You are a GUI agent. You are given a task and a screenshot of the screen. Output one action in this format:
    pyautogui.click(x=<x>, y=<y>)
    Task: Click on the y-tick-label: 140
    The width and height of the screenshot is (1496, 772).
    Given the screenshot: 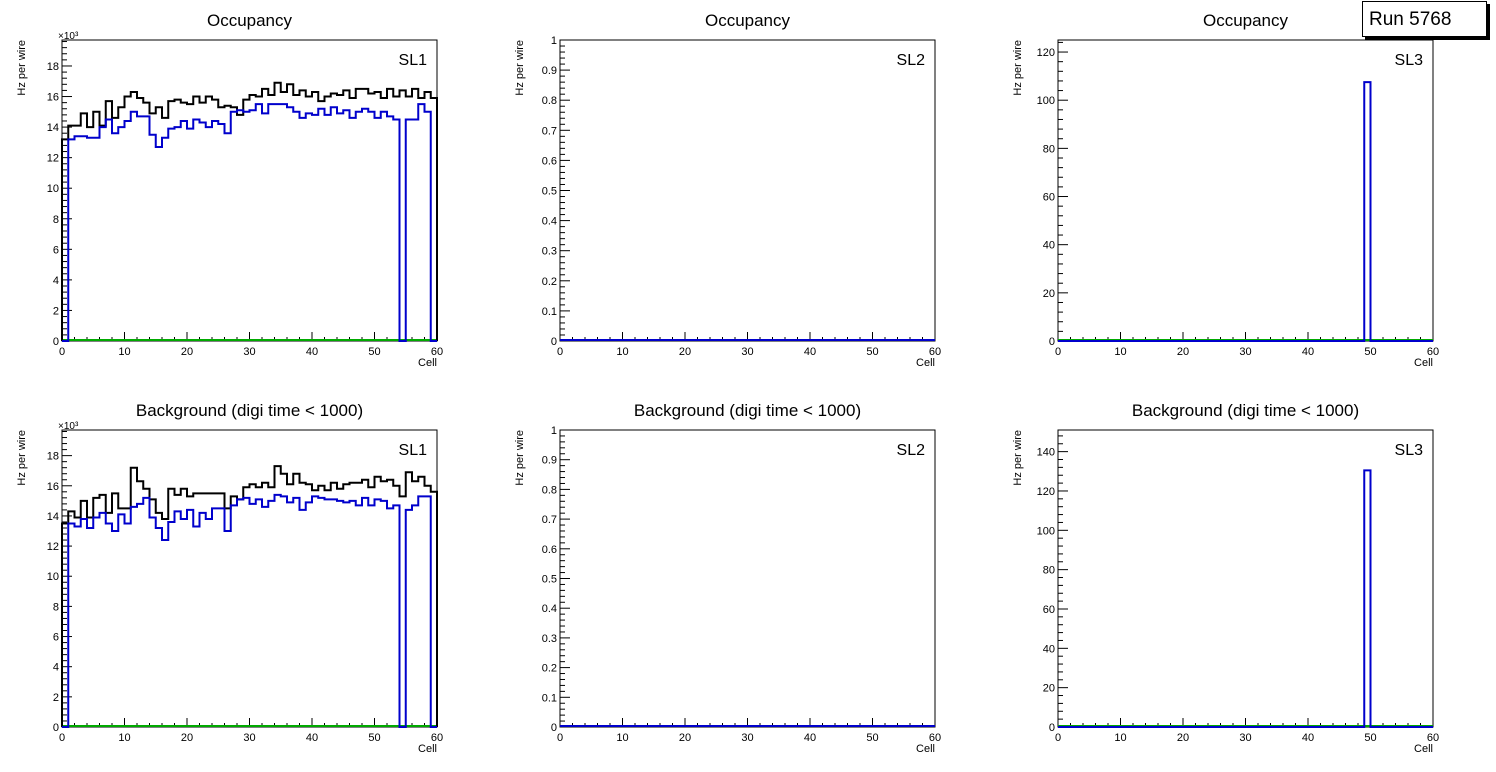 What is the action you would take?
    pyautogui.click(x=1046, y=453)
    